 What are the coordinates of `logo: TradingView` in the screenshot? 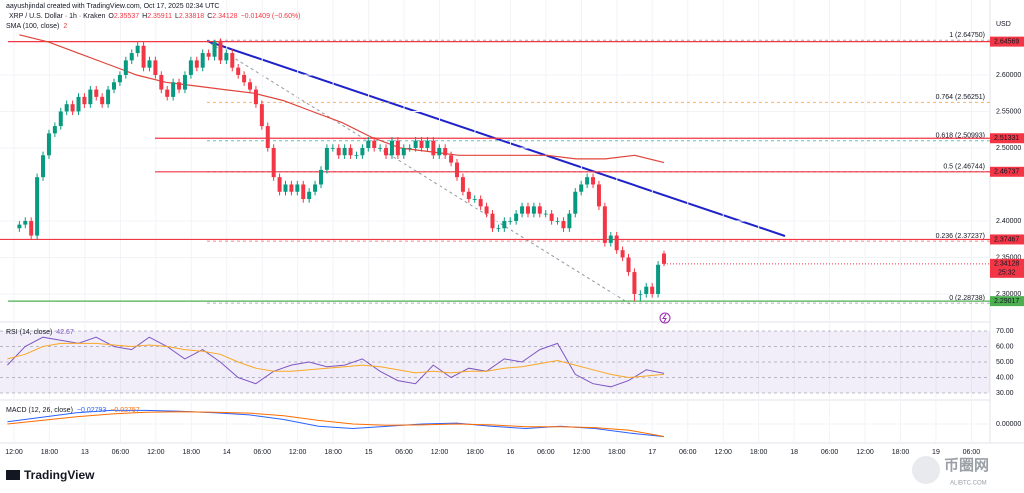 It's located at (50, 475).